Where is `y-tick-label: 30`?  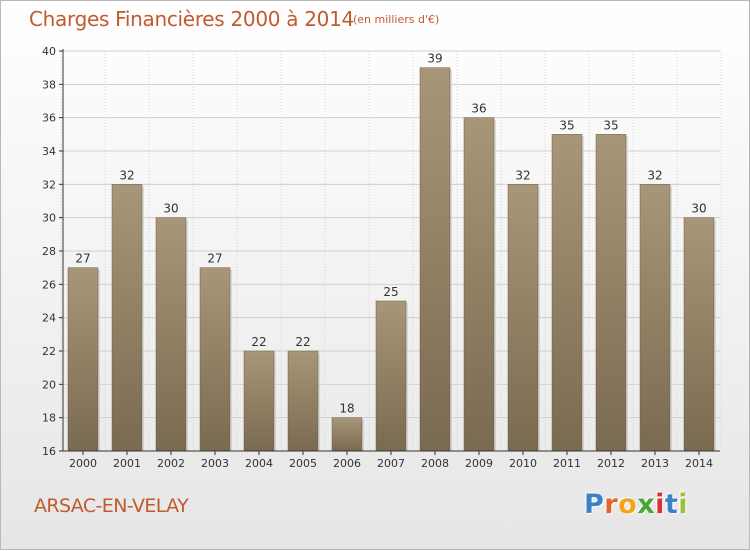
y-tick-label: 30 is located at coordinates (49, 218).